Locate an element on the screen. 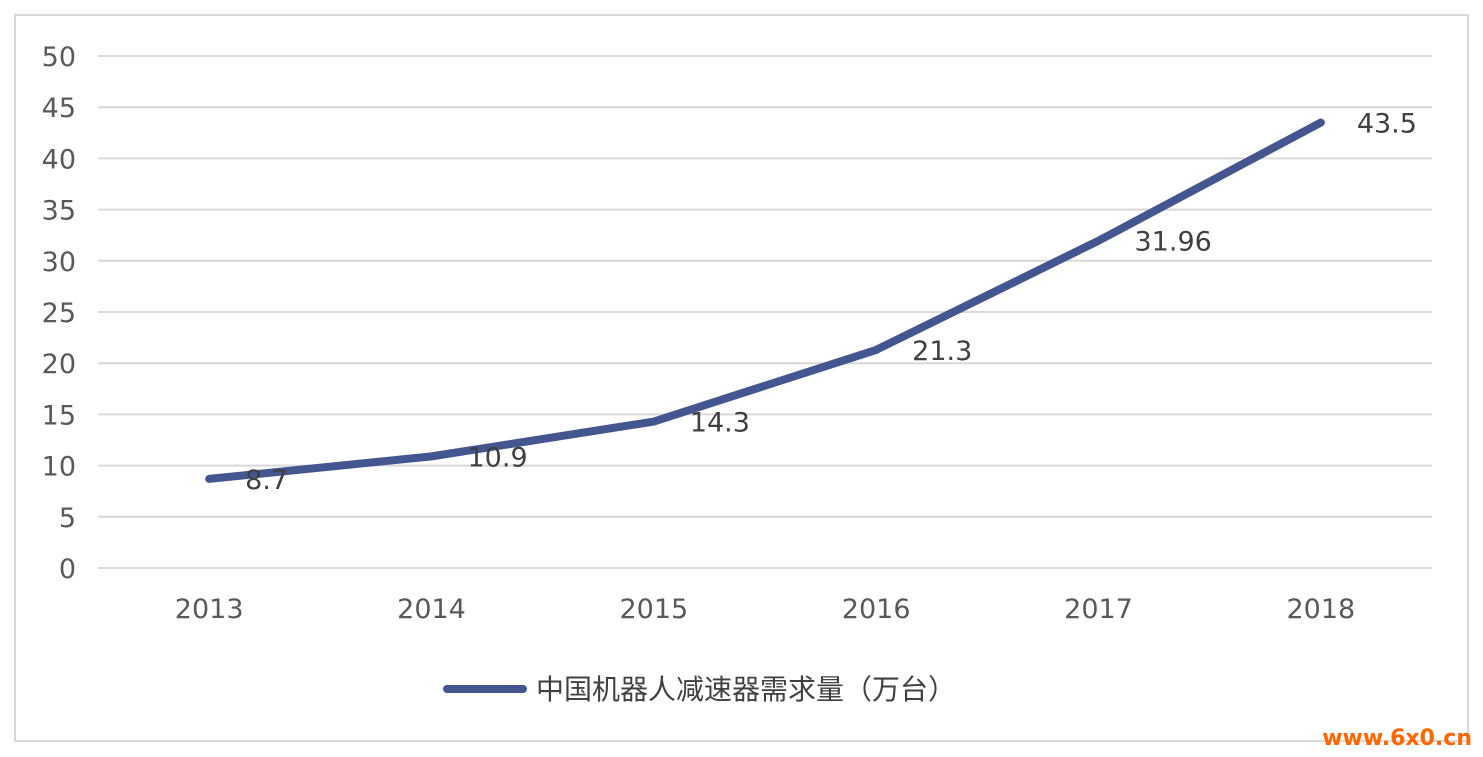  y-axis-ticks: 0 5 10 15 20 25 30 35 40 45 50 is located at coordinates (59, 313).